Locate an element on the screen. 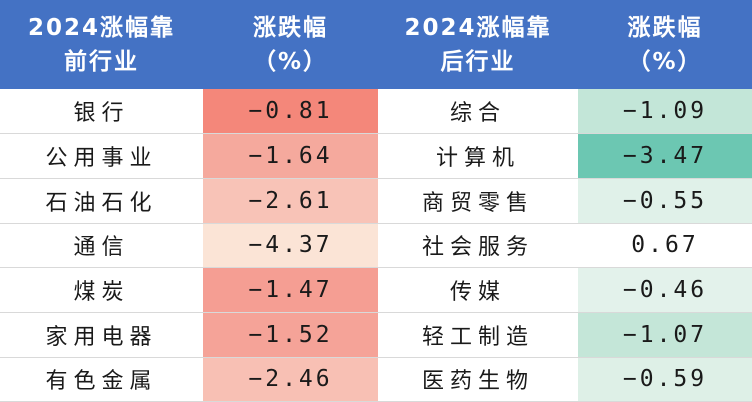 The width and height of the screenshot is (752, 402). after-change-value: −0.46 is located at coordinates (665, 290).